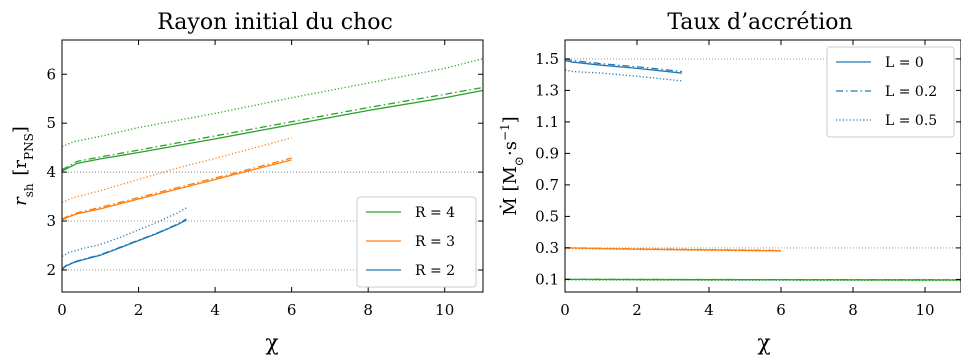 The height and width of the screenshot is (360, 961). I want to click on right-chart-legend: L = 0 L = 0.2 L = 0.5, so click(890, 92).